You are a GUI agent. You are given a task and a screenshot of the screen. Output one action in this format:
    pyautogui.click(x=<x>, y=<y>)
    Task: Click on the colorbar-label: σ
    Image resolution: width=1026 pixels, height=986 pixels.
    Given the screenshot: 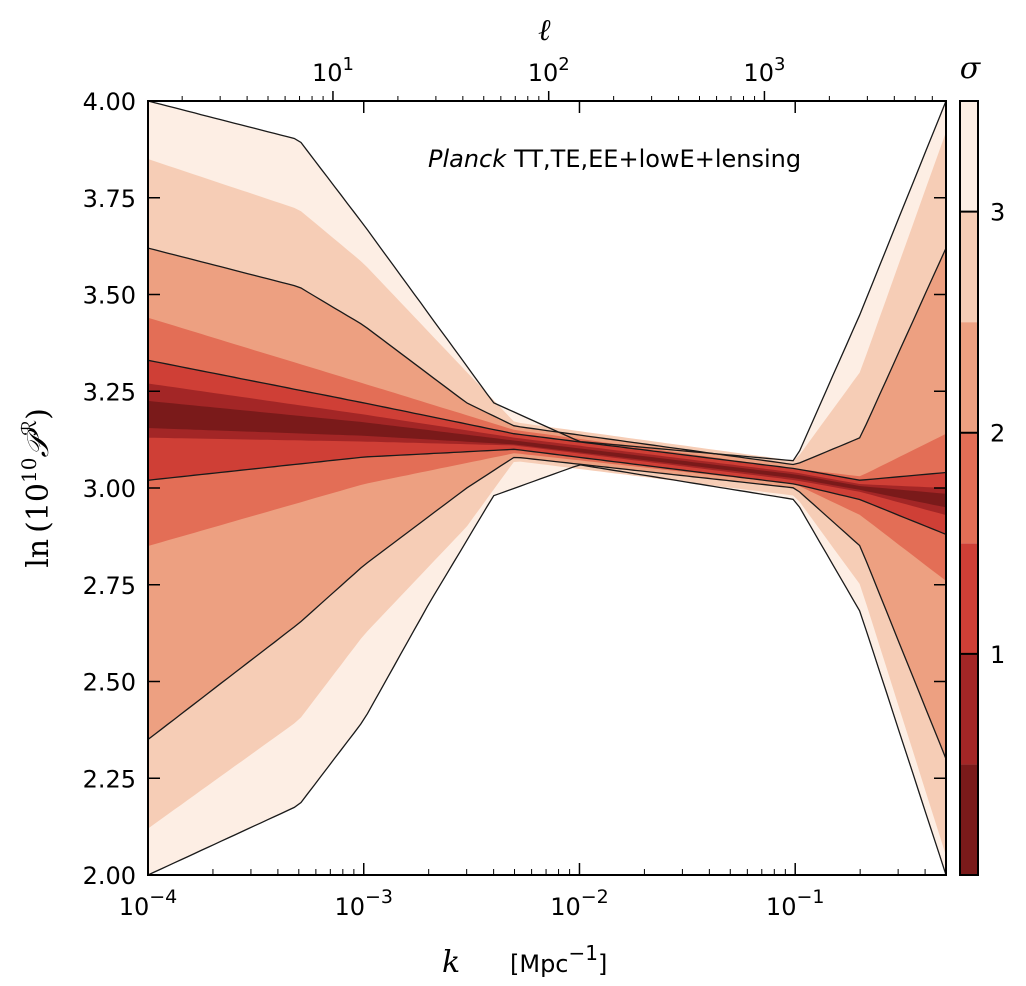 What is the action you would take?
    pyautogui.click(x=971, y=68)
    